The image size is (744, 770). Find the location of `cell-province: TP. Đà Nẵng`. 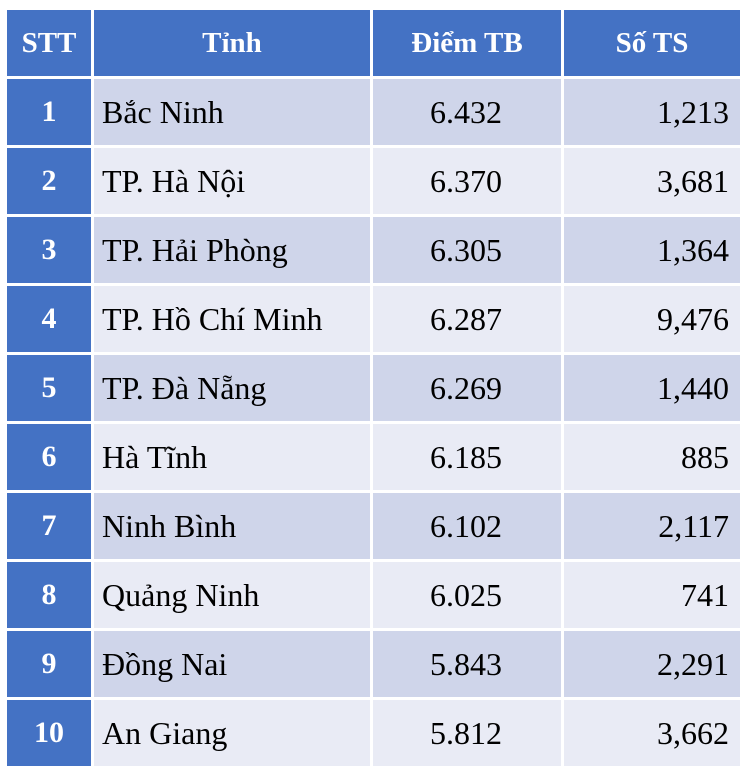

cell-province: TP. Đà Nẵng is located at coordinates (232, 388).